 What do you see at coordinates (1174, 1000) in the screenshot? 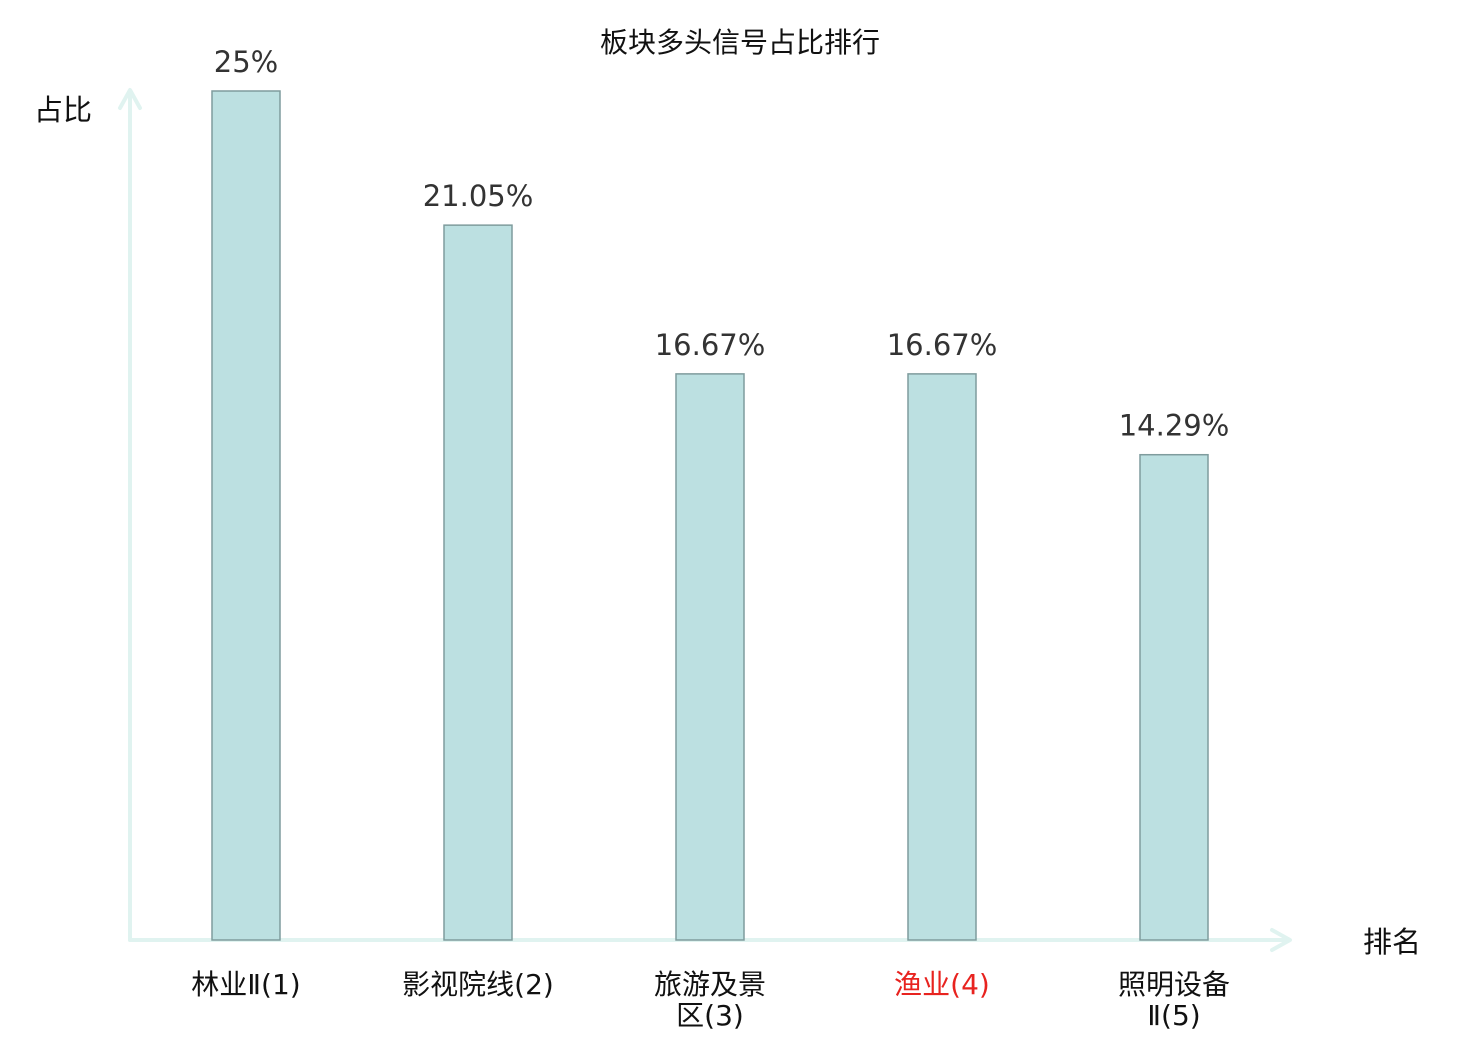
I see `category-label-5: 照明设备 Ⅱ(5)` at bounding box center [1174, 1000].